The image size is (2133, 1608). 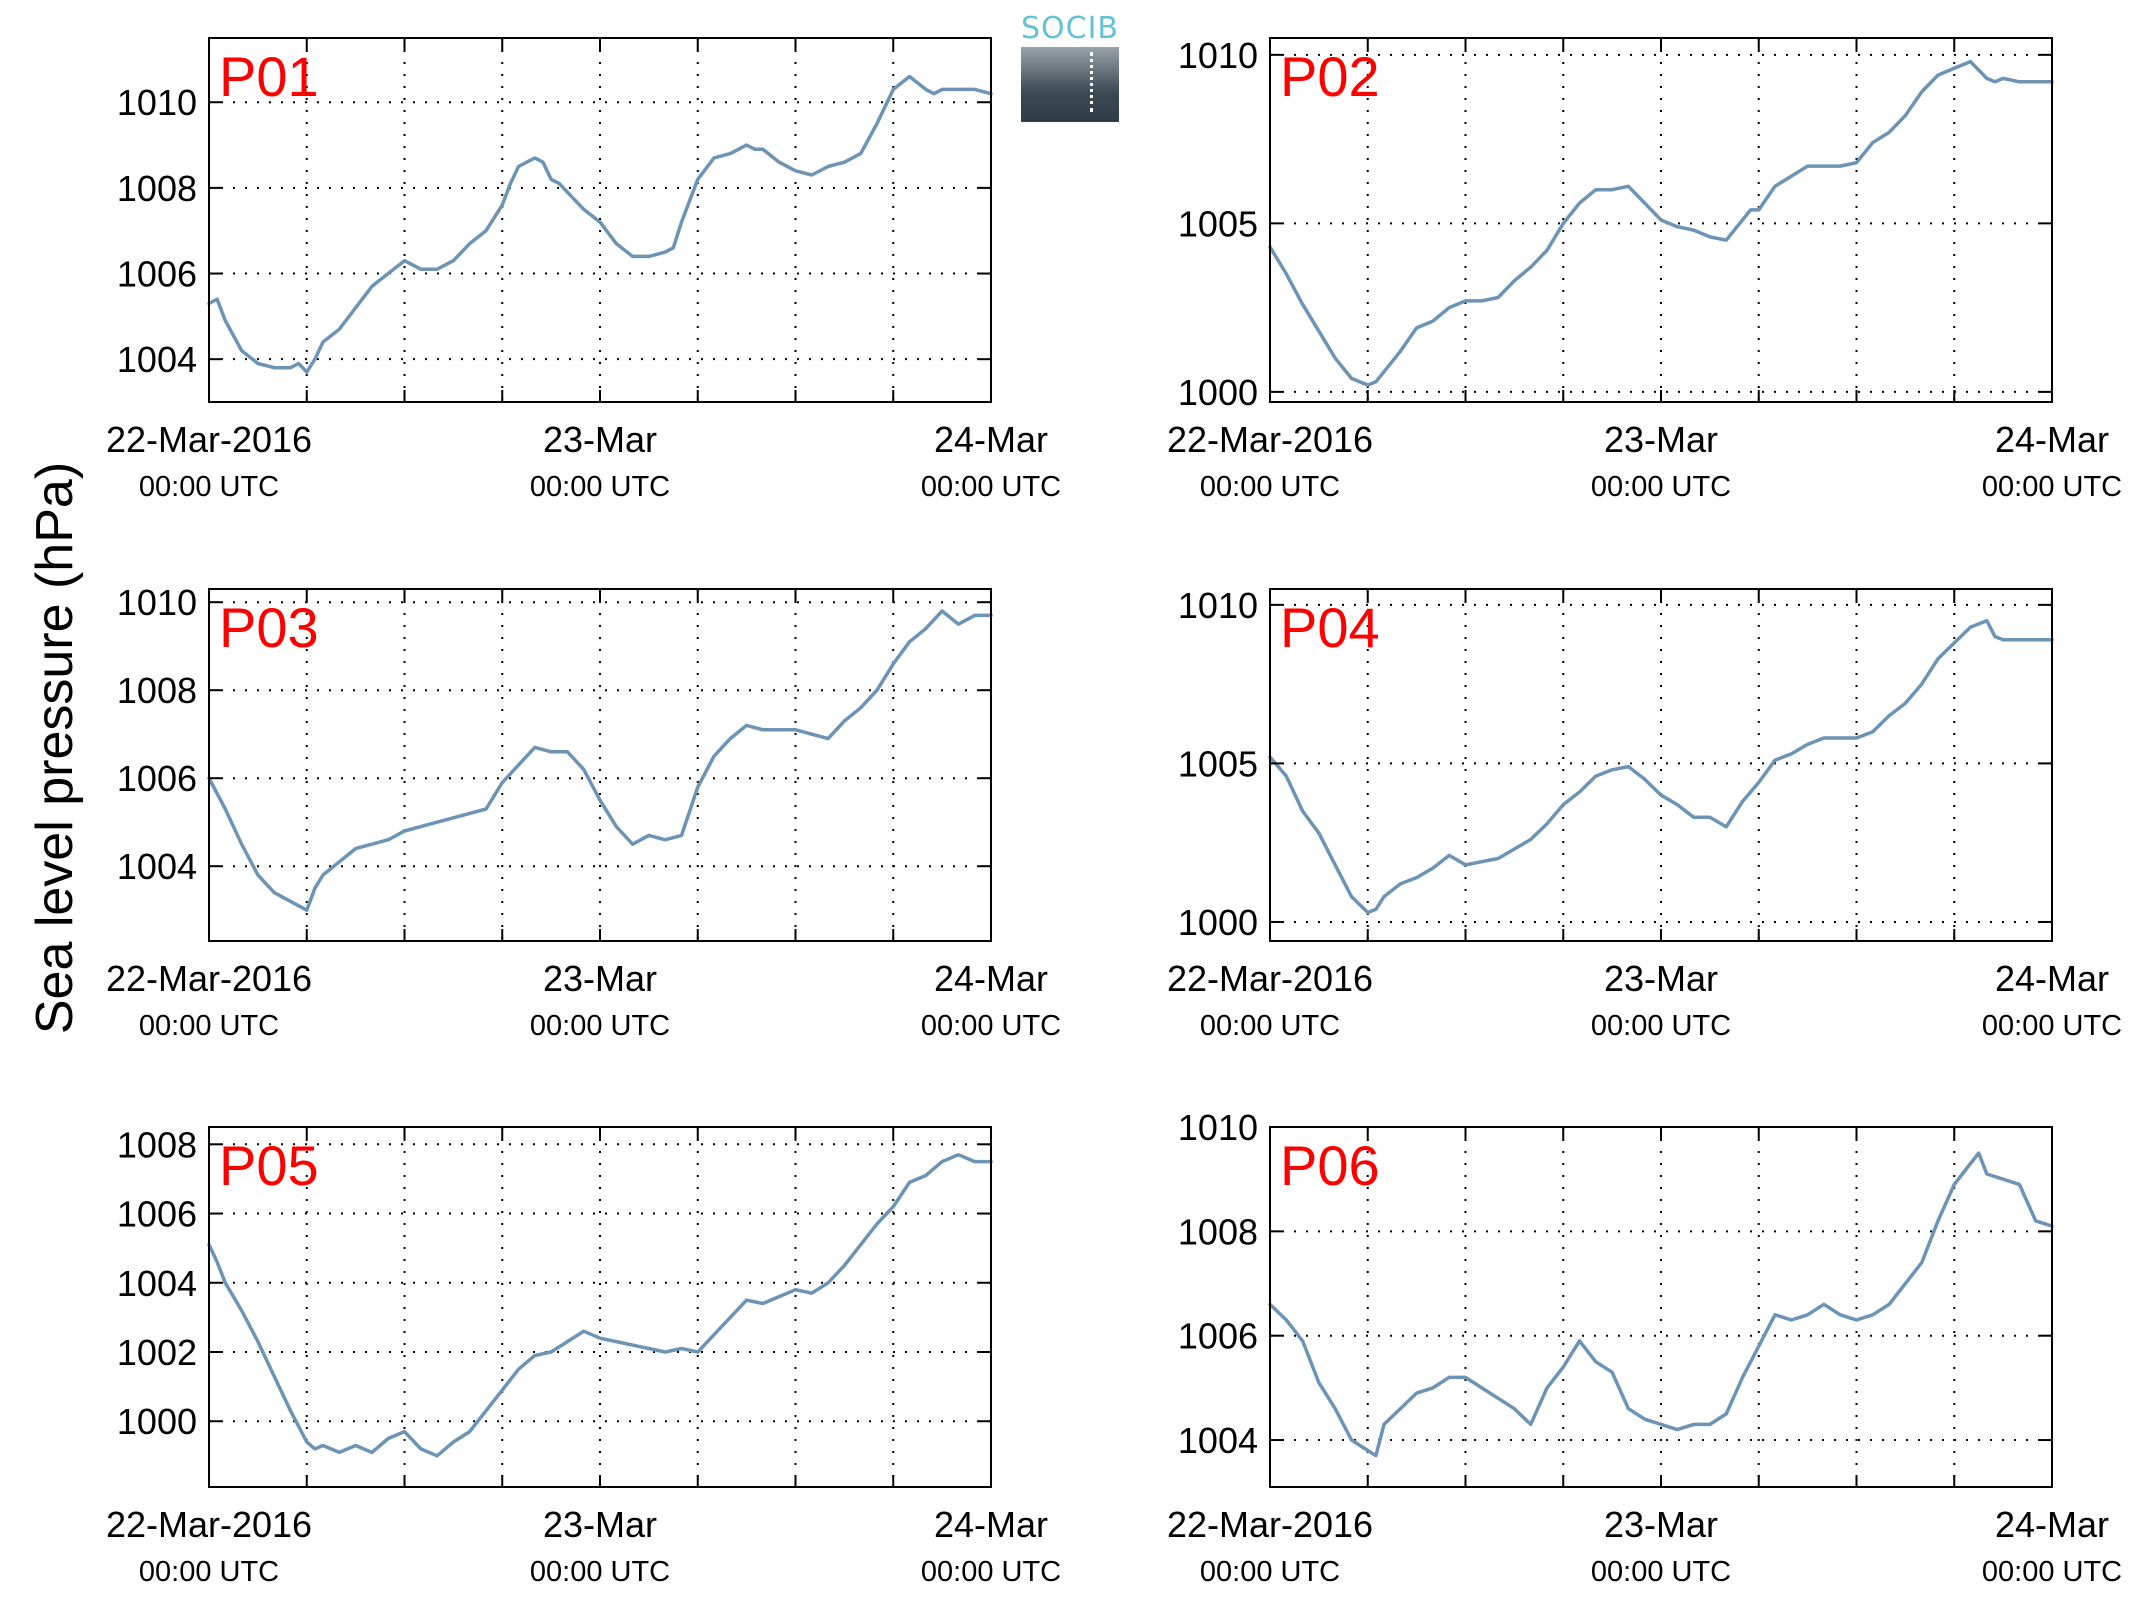 I want to click on logo-dots, so click(x=1091, y=82).